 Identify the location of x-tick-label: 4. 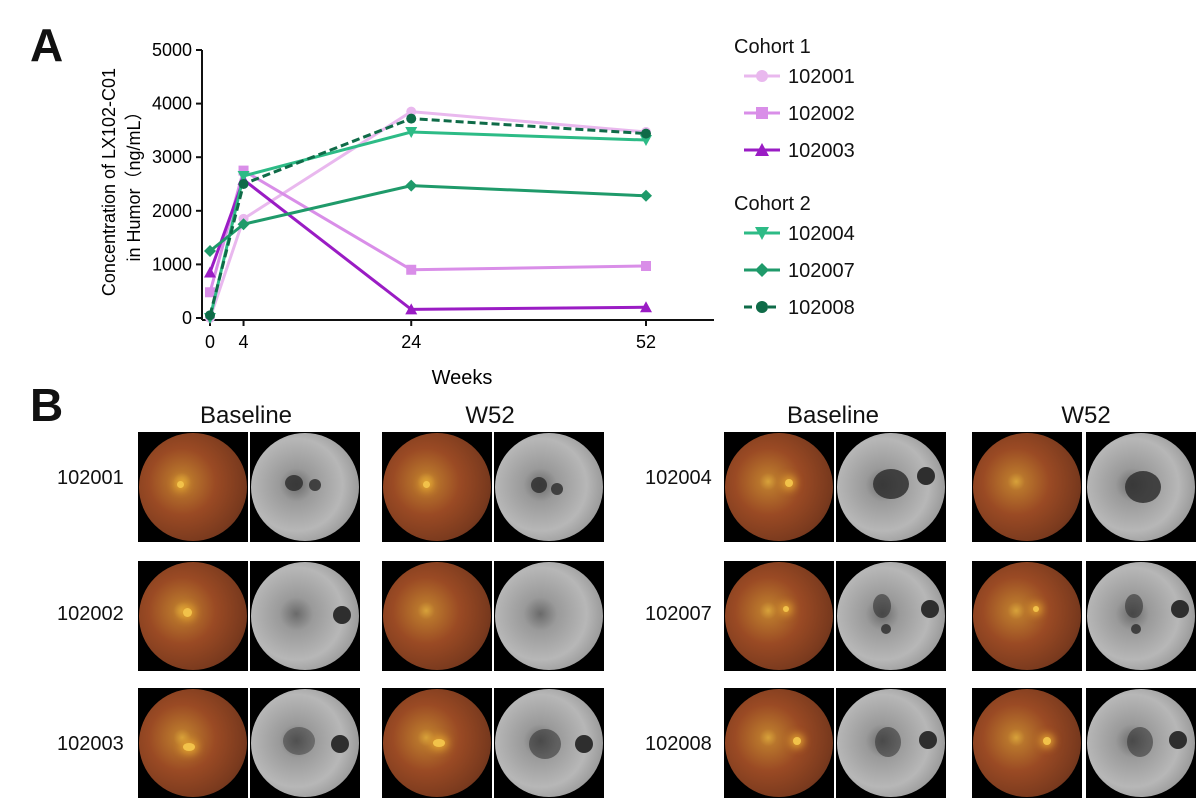
(244, 342).